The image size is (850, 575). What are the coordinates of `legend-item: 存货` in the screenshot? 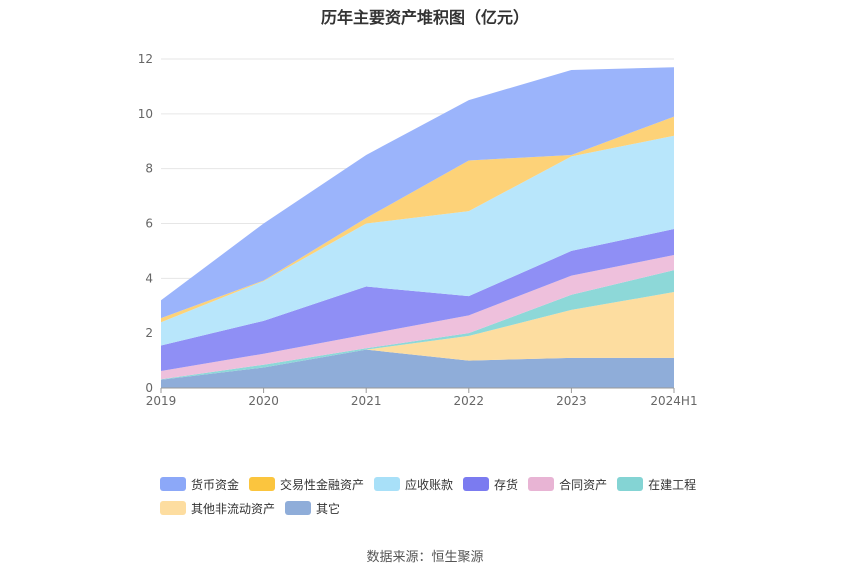 It's located at (490, 484).